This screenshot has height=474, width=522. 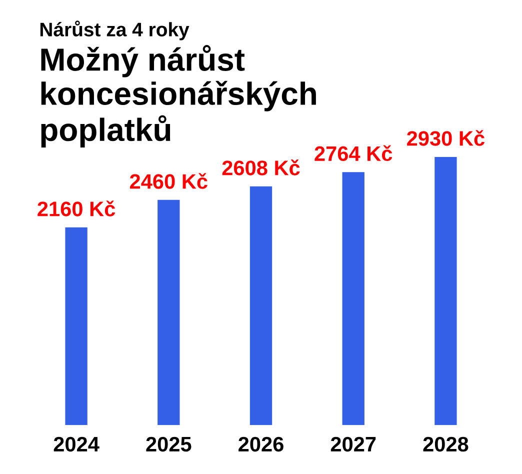 I want to click on chart-subtitle: Nárůst za 4 roky, so click(x=115, y=30).